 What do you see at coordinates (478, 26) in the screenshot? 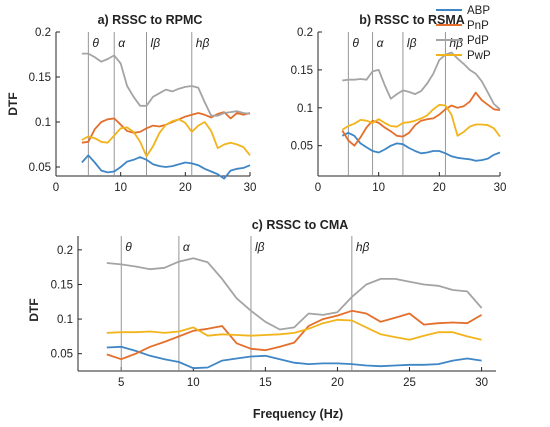
I see `legend-label-pnp: PnP` at bounding box center [478, 26].